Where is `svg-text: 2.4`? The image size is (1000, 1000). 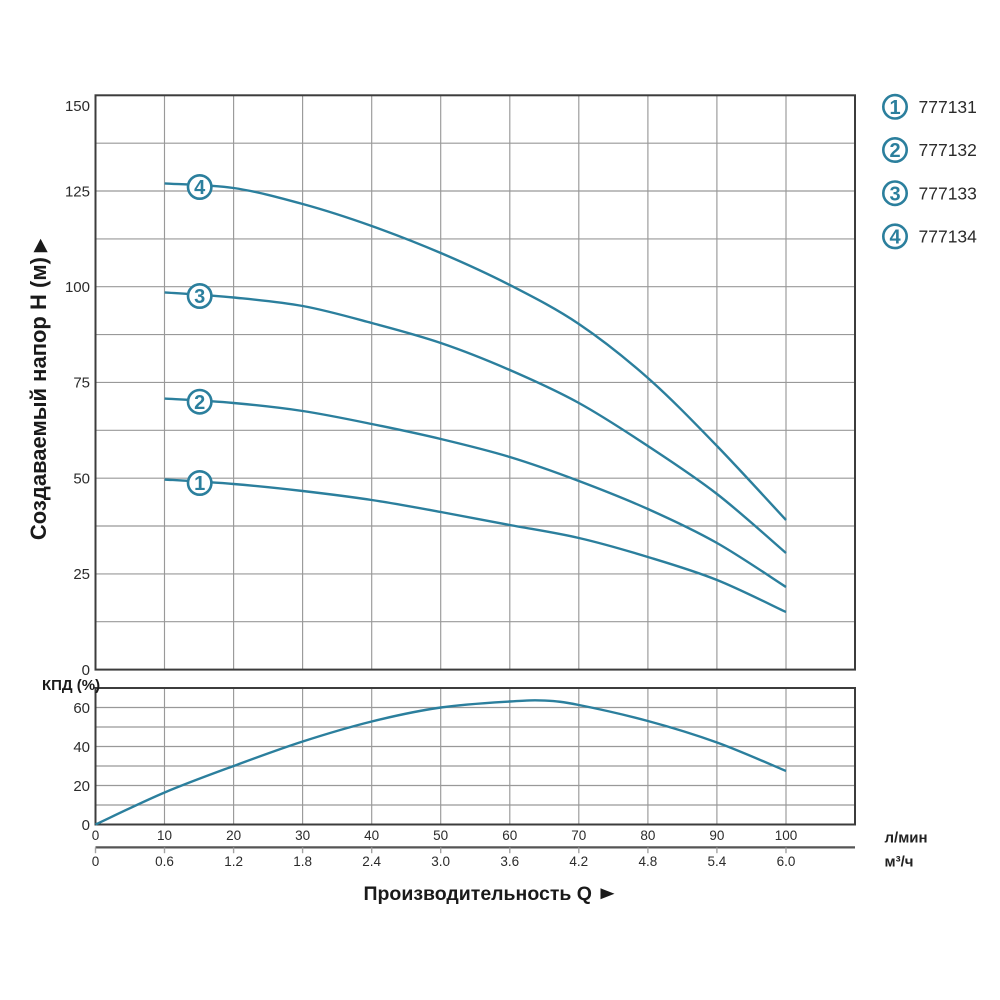
svg-text: 2.4 is located at coordinates (371, 861).